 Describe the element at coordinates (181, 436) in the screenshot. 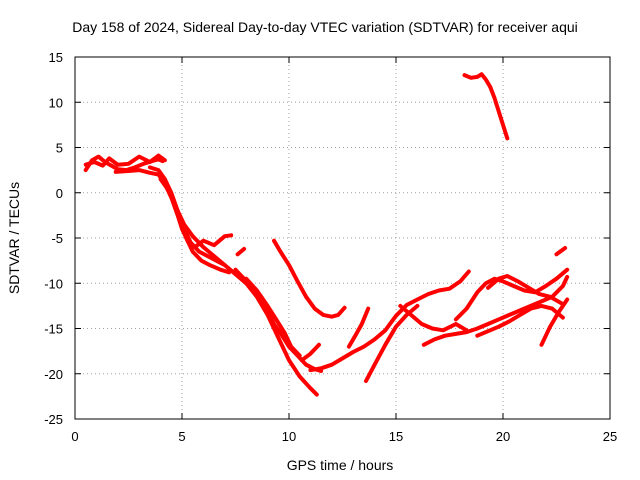

I see `x-tick-label: 5` at that location.